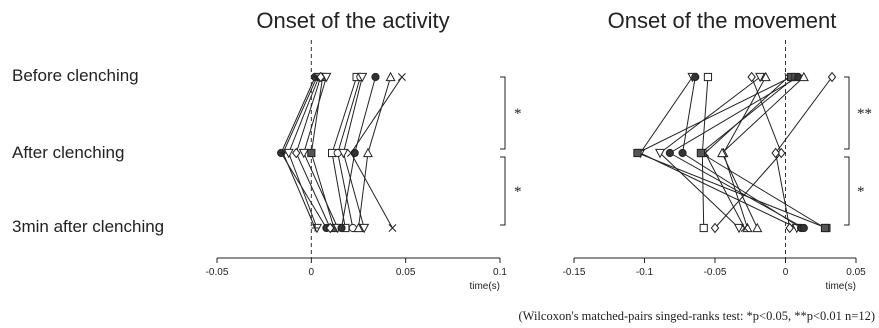  What do you see at coordinates (864, 114) in the screenshot?
I see `significance-label: **` at bounding box center [864, 114].